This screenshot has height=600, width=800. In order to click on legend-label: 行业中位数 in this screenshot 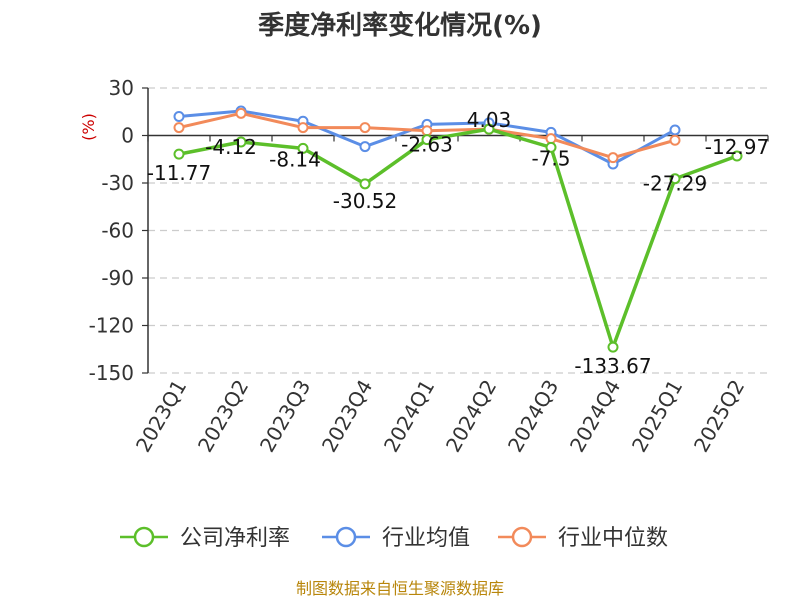, I will do `click(613, 538)`.